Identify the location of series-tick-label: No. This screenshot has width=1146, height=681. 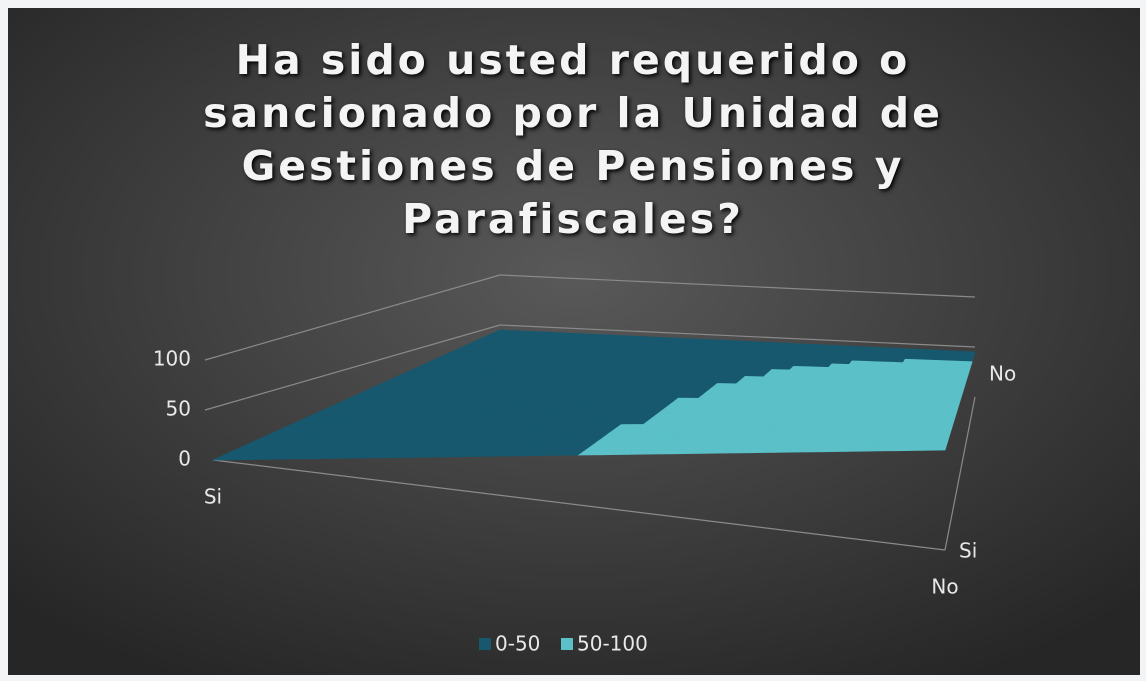
(1002, 374).